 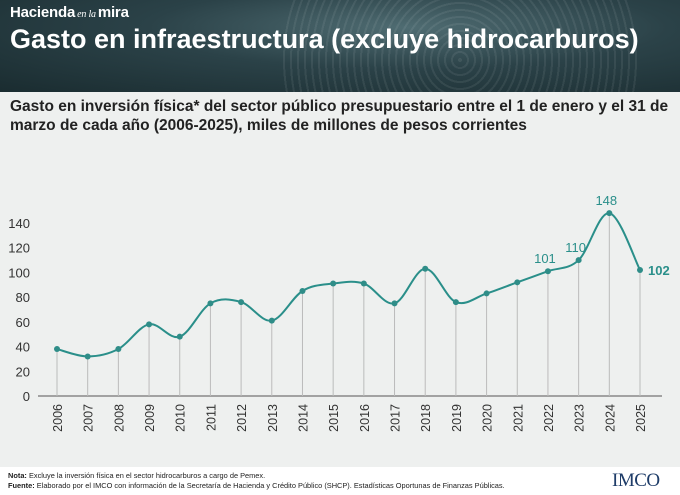 What do you see at coordinates (659, 270) in the screenshot?
I see `data-label: 102` at bounding box center [659, 270].